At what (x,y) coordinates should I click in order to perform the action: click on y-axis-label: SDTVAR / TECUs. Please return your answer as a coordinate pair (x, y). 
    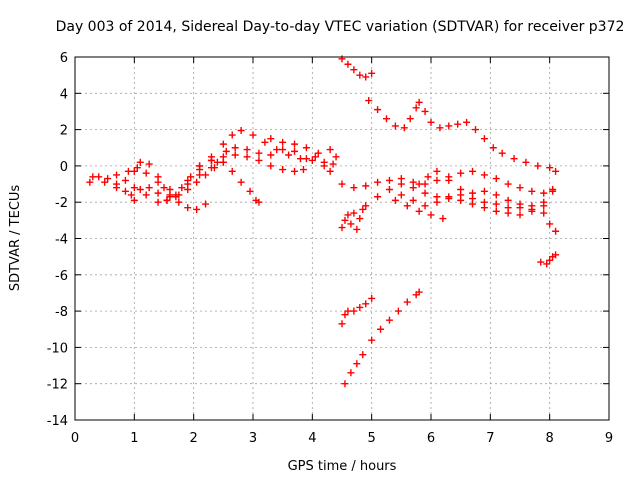
    Looking at the image, I should click on (15, 238).